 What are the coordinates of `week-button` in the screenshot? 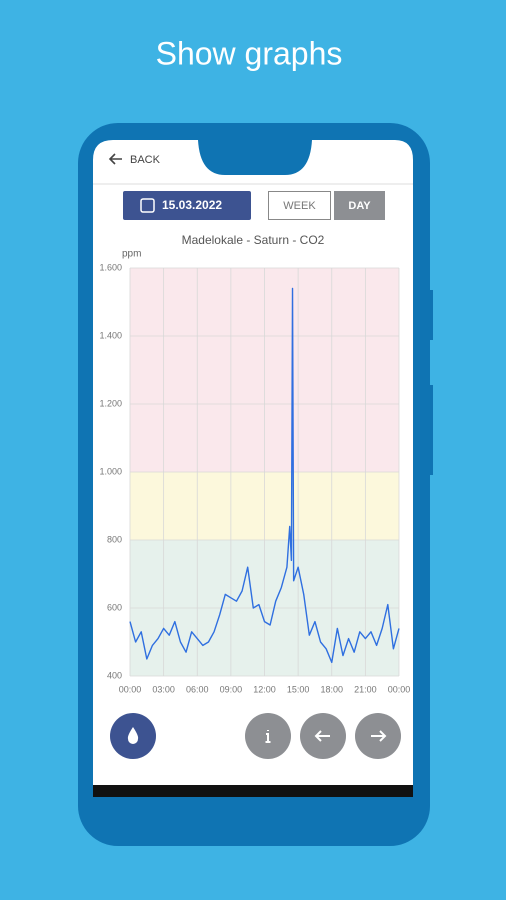 It's located at (299, 205).